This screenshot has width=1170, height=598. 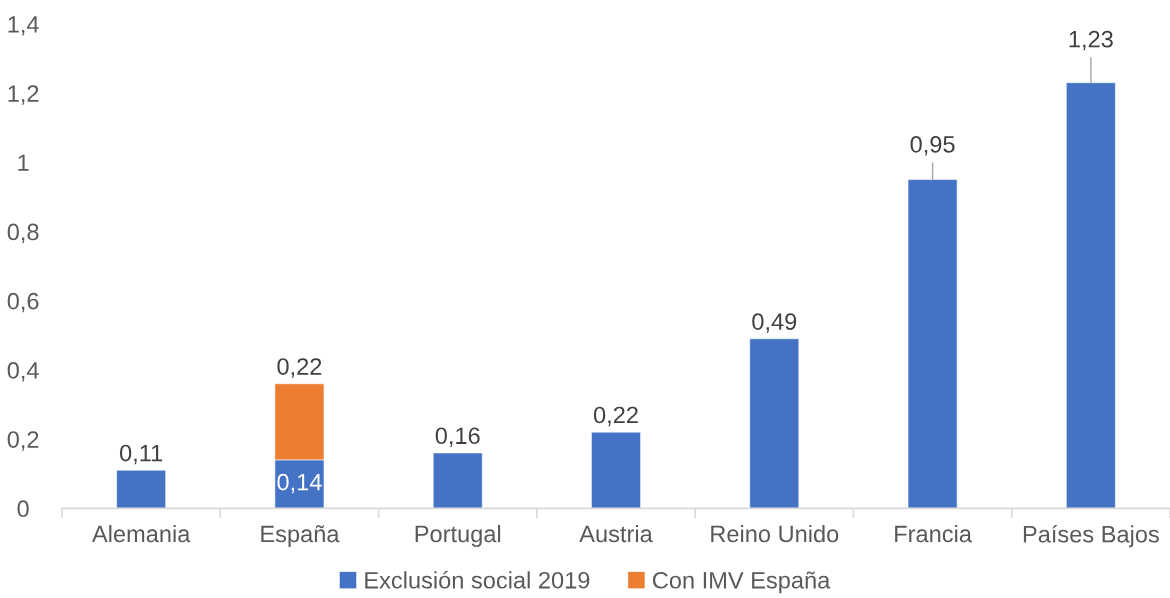 What do you see at coordinates (458, 535) in the screenshot?
I see `x-tick-label: Portugal` at bounding box center [458, 535].